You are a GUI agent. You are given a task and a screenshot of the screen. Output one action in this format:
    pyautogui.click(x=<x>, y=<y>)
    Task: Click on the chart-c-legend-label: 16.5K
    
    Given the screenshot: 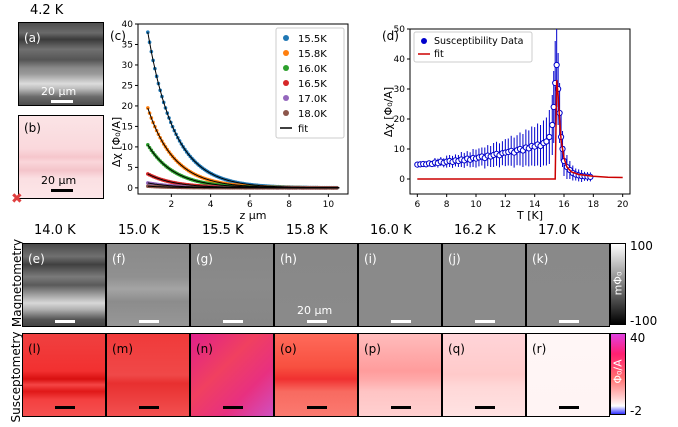 What is the action you would take?
    pyautogui.click(x=312, y=84)
    